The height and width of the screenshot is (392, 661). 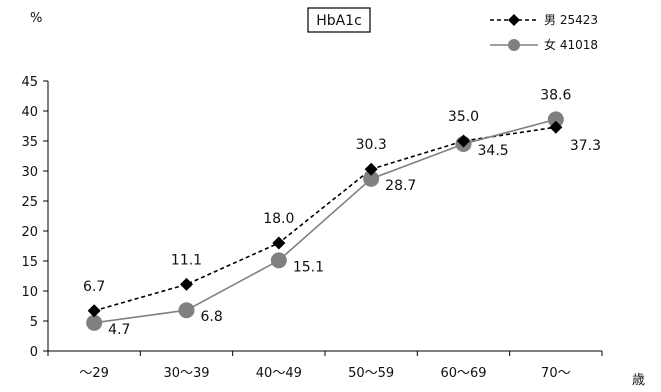 What do you see at coordinates (556, 373) in the screenshot?
I see `x-tick-label: 70～` at bounding box center [556, 373].